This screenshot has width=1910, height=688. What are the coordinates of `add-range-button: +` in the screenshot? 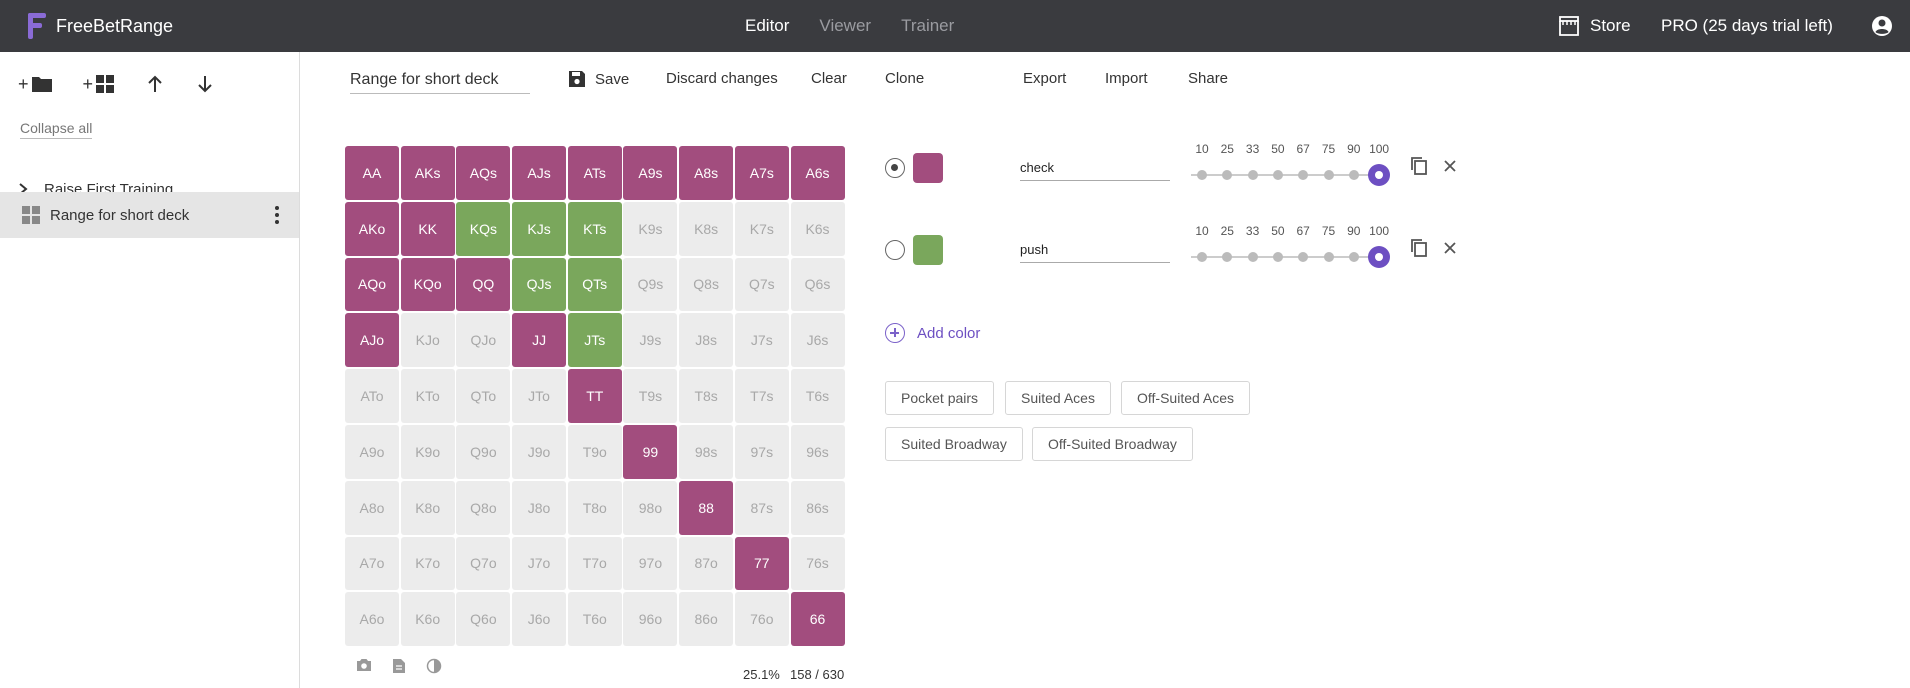 It's located at (99, 84).